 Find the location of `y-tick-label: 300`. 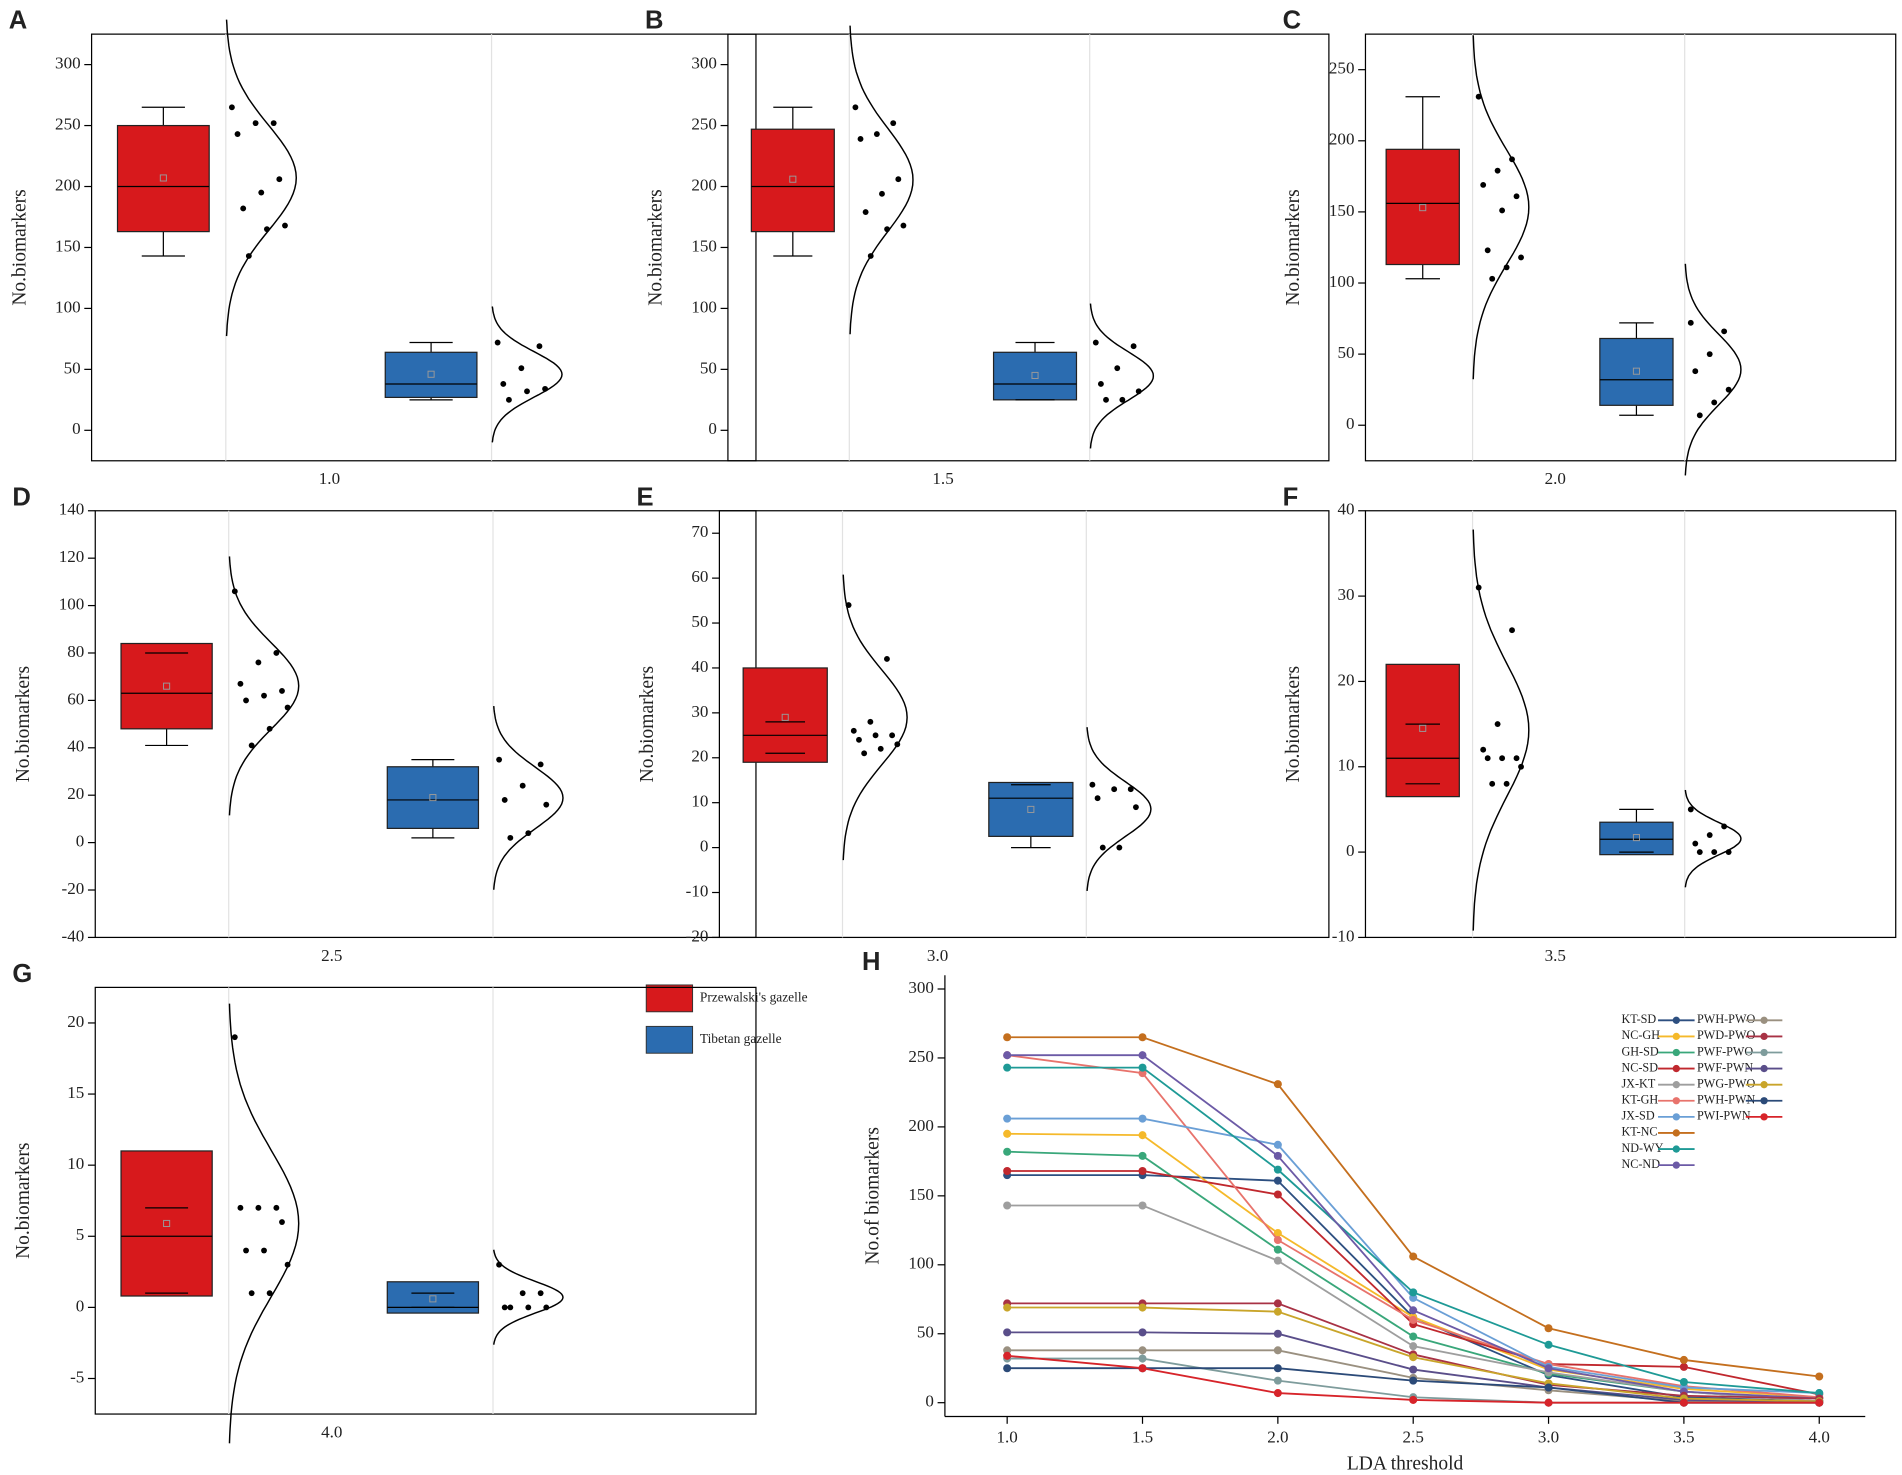

y-tick-label: 300 is located at coordinates (704, 63).